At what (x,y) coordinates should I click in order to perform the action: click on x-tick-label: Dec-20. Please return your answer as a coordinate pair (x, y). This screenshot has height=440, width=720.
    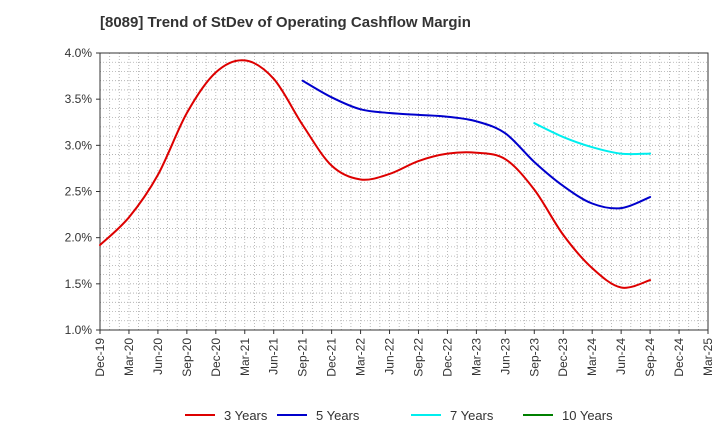
    Looking at the image, I should click on (216, 357).